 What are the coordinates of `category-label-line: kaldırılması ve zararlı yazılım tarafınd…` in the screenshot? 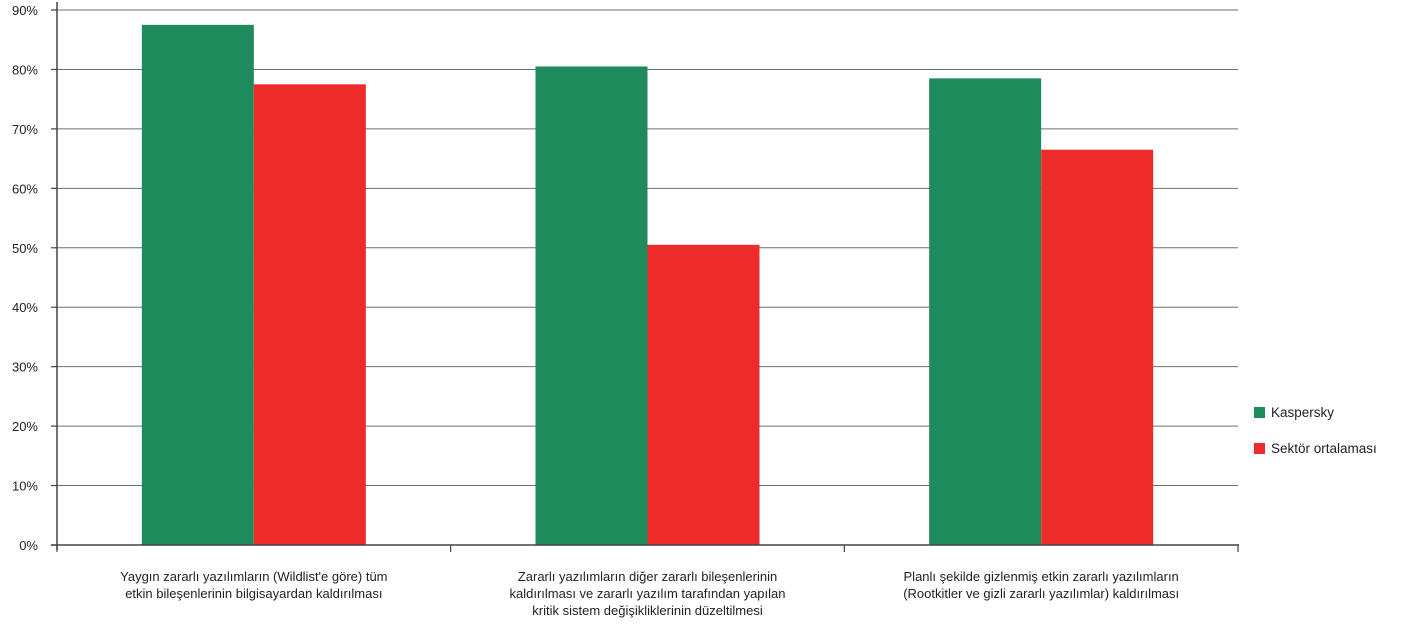 It's located at (647, 593).